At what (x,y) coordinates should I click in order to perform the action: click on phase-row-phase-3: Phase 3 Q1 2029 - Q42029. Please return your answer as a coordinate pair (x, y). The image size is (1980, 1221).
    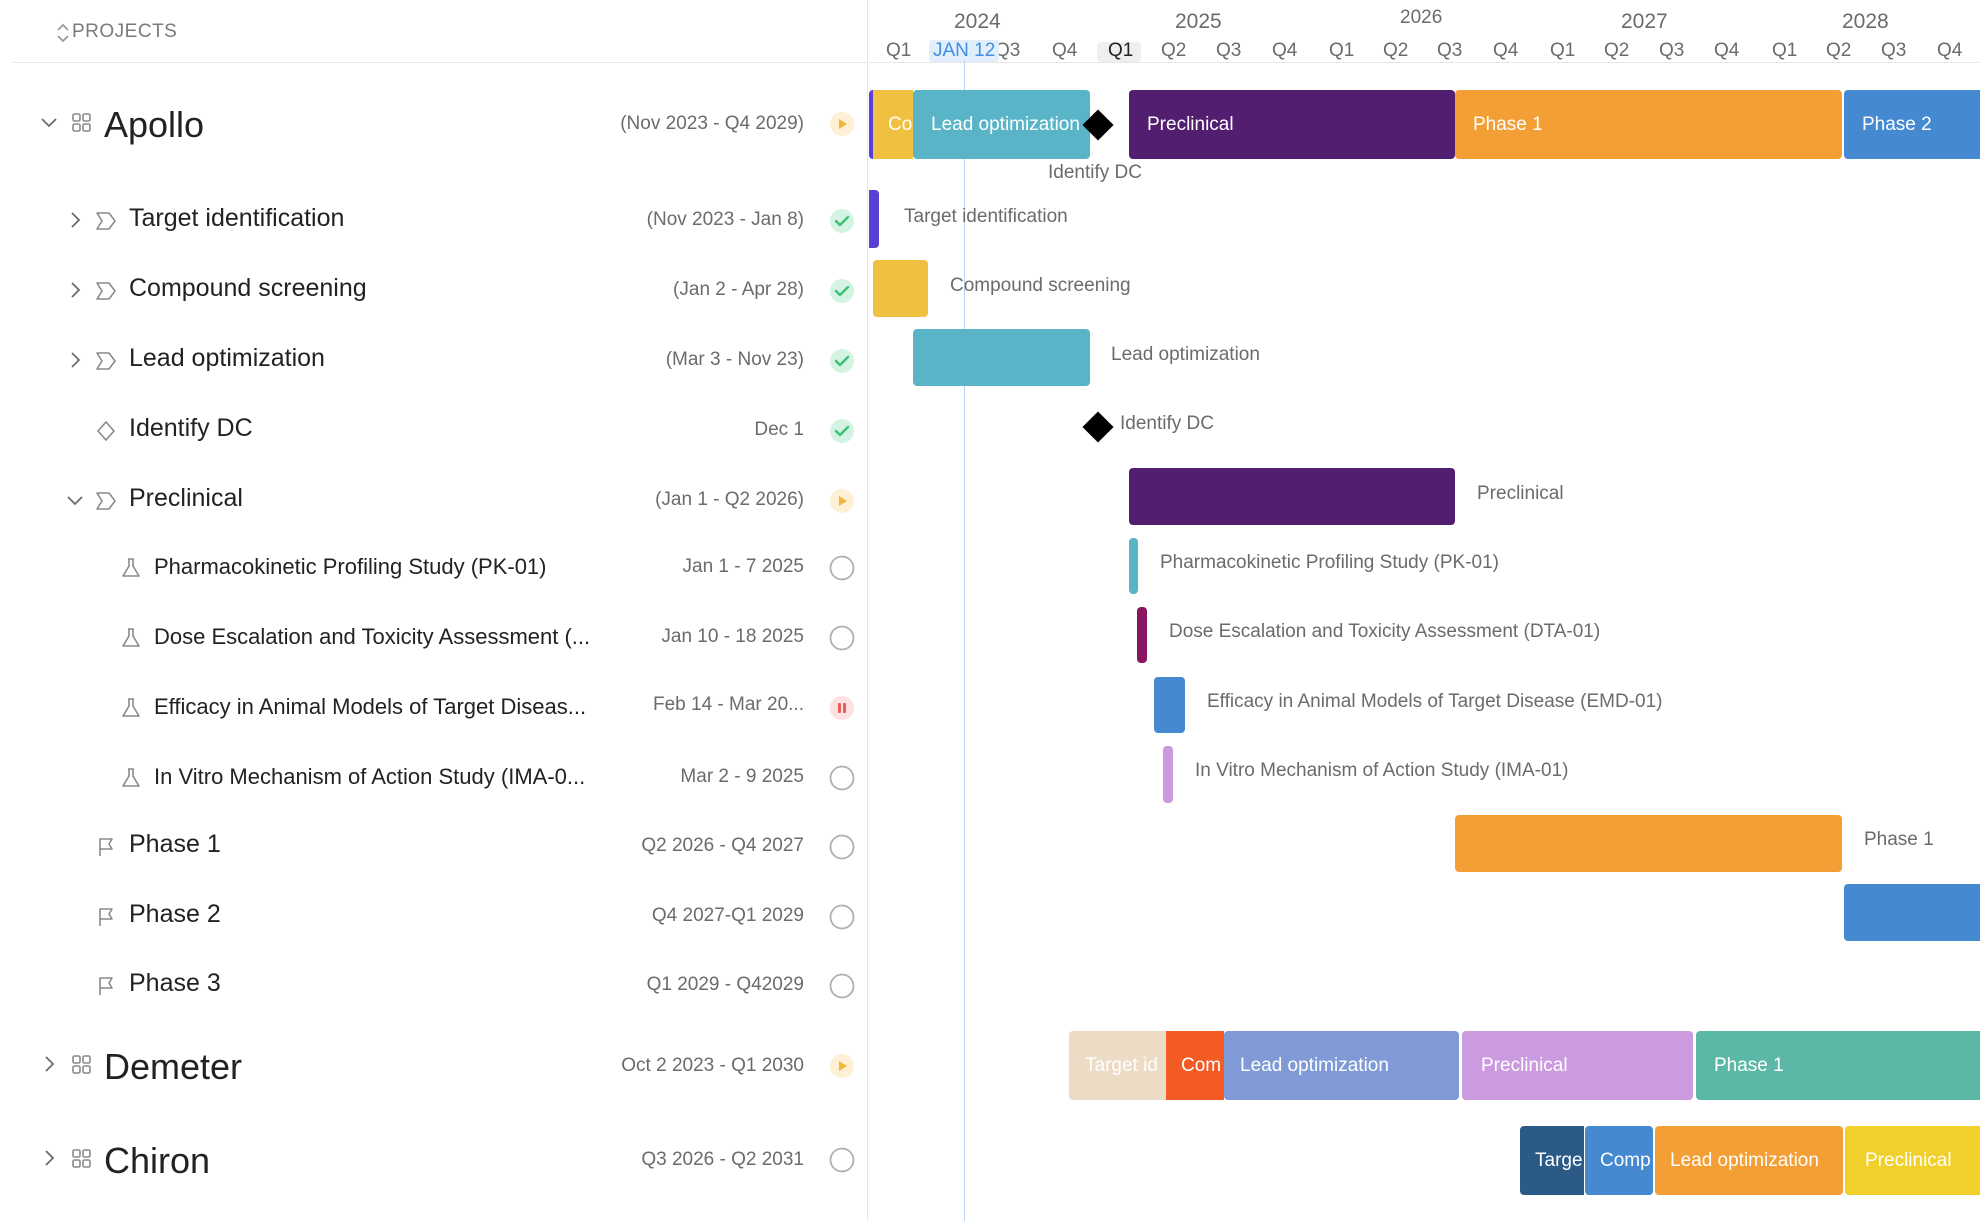
    Looking at the image, I should click on (434, 985).